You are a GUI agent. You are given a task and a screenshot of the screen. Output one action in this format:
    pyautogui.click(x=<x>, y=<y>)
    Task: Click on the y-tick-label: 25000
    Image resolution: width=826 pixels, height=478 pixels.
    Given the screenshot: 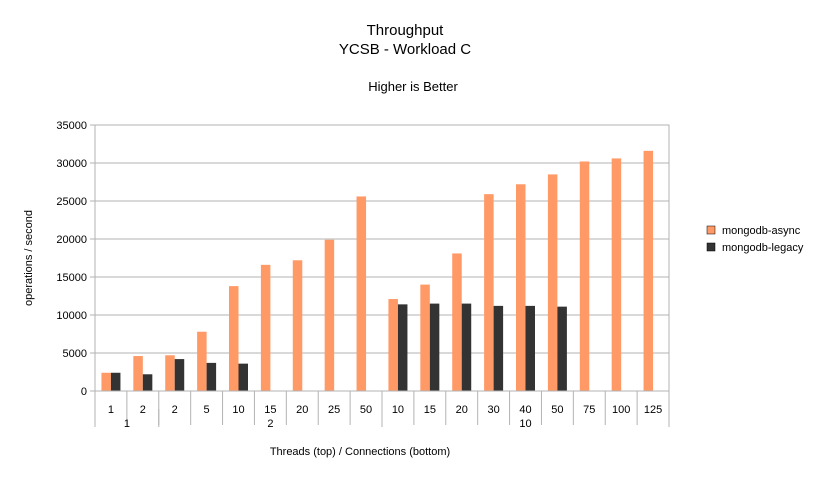 What is the action you would take?
    pyautogui.click(x=71, y=202)
    